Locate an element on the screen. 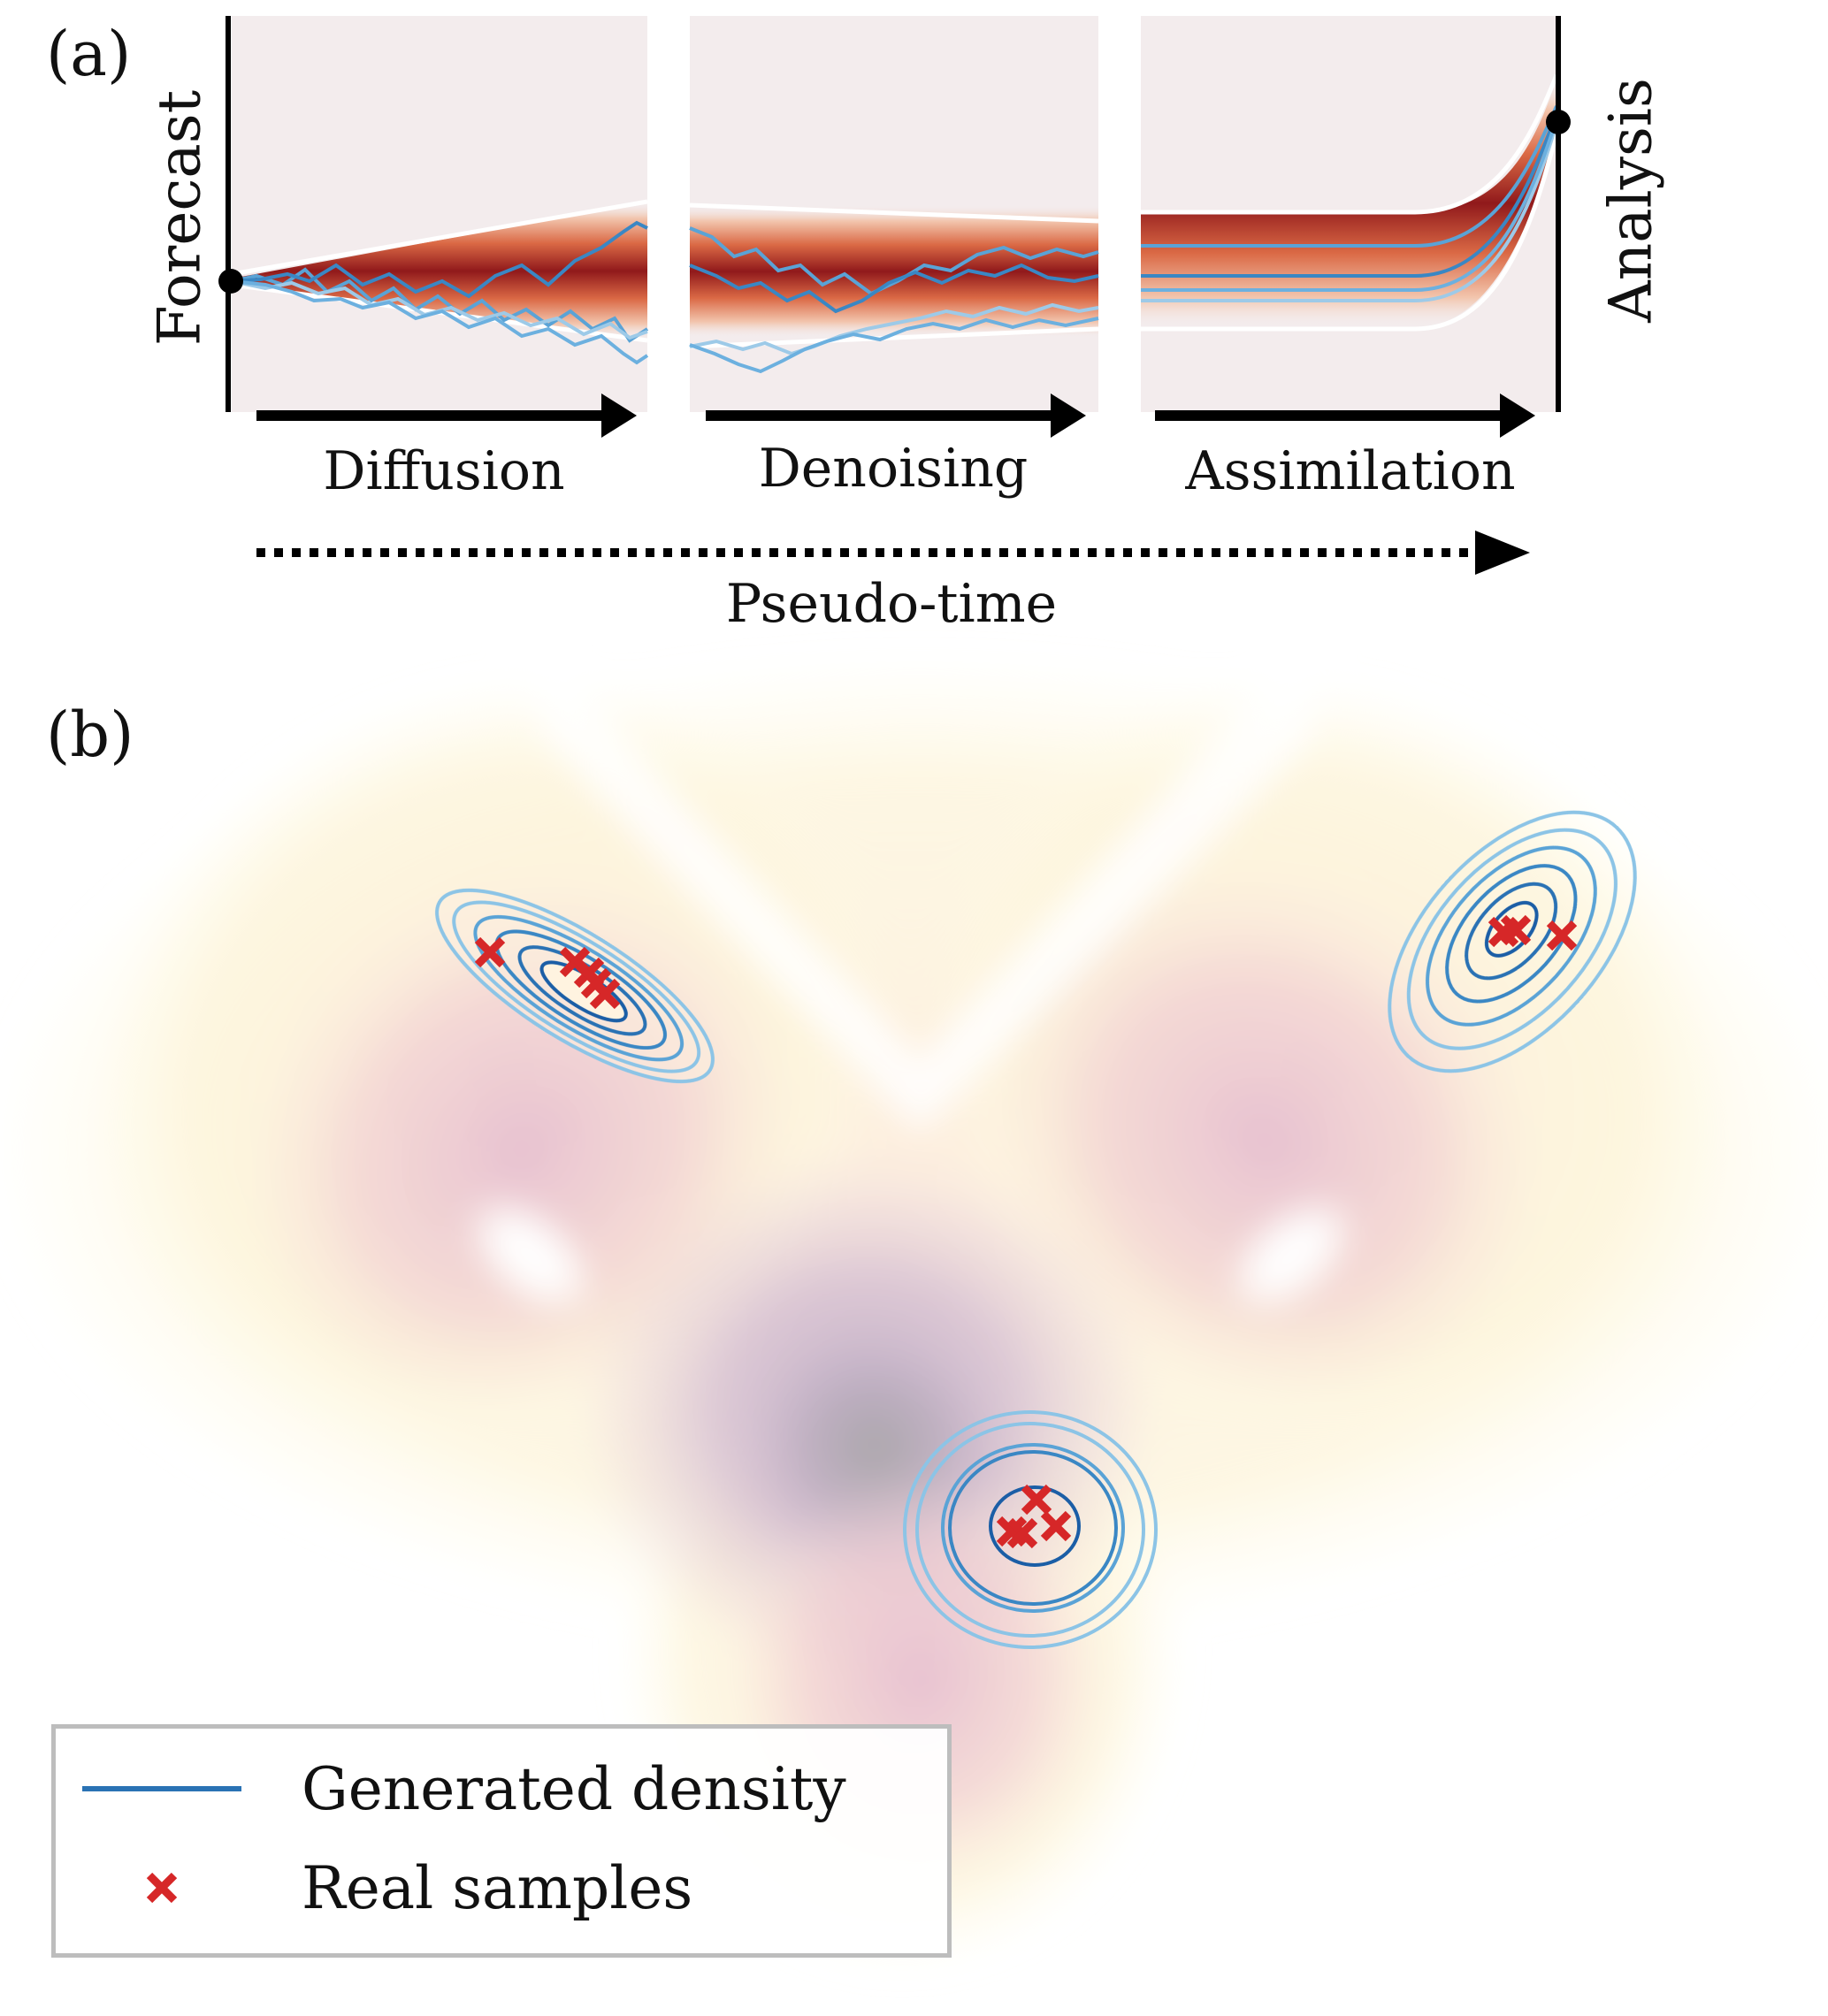 The height and width of the screenshot is (2016, 1828). legend-row-real: Real samples is located at coordinates (501, 1888).